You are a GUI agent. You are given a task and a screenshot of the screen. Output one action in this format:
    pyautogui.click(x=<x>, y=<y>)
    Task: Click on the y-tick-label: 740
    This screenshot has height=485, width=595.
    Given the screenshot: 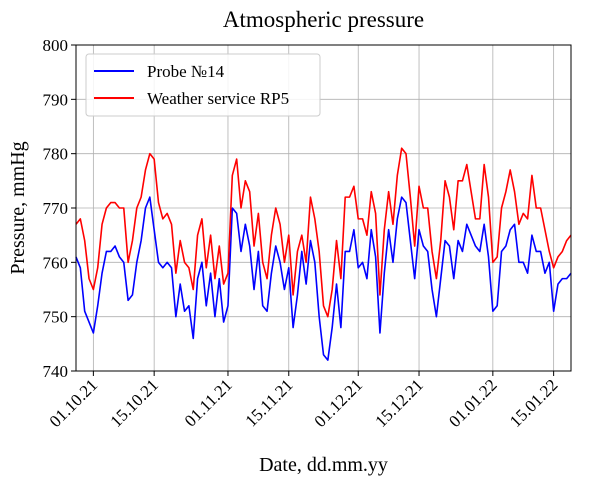 What is the action you would take?
    pyautogui.click(x=56, y=371)
    